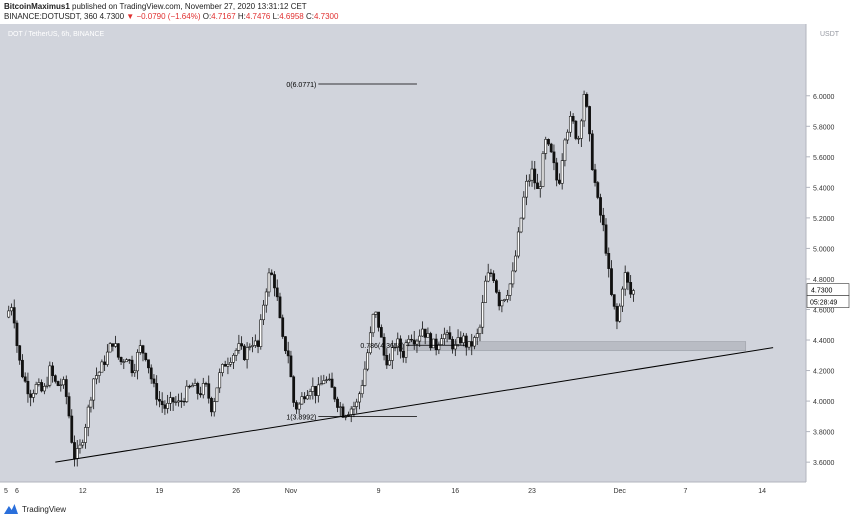 Image resolution: width=850 pixels, height=520 pixels. Describe the element at coordinates (51, 16) in the screenshot. I see `symbol-label: BINANCE:DOTUSDT, 360` at that location.